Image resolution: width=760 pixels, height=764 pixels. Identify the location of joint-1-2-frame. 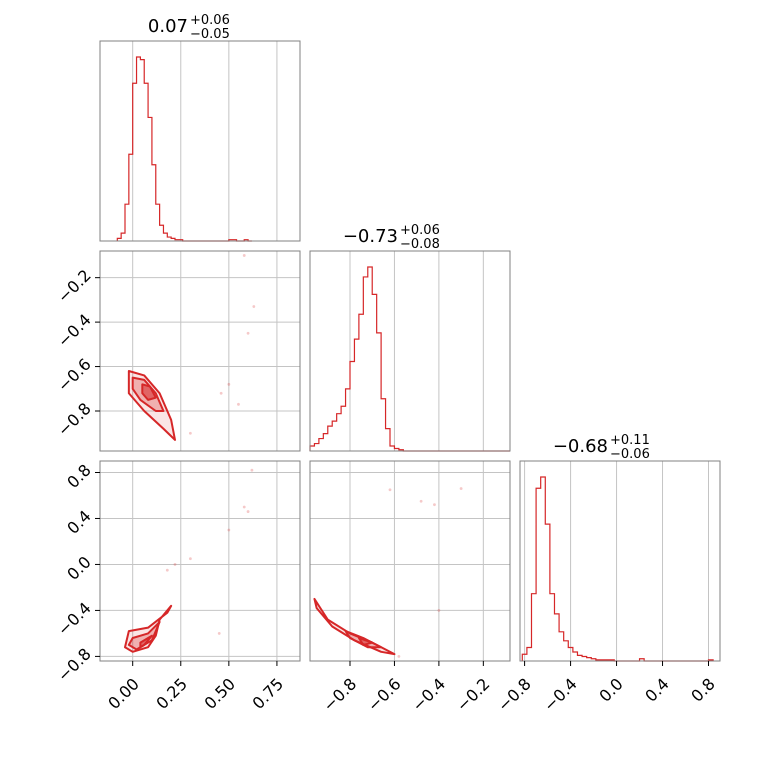
(200, 351).